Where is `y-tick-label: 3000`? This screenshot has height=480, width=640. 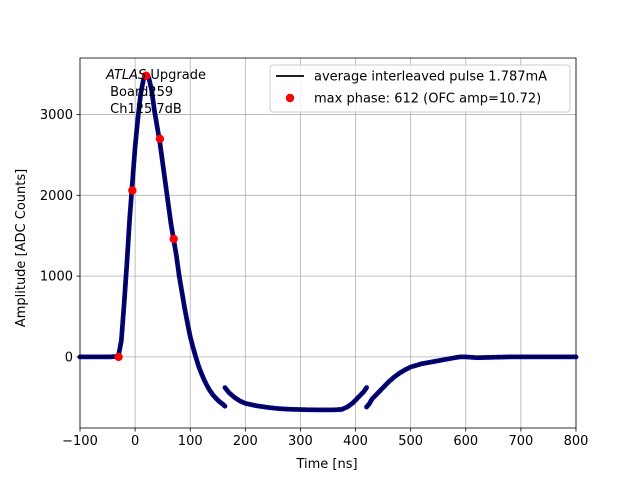
y-tick-label: 3000 is located at coordinates (56, 115).